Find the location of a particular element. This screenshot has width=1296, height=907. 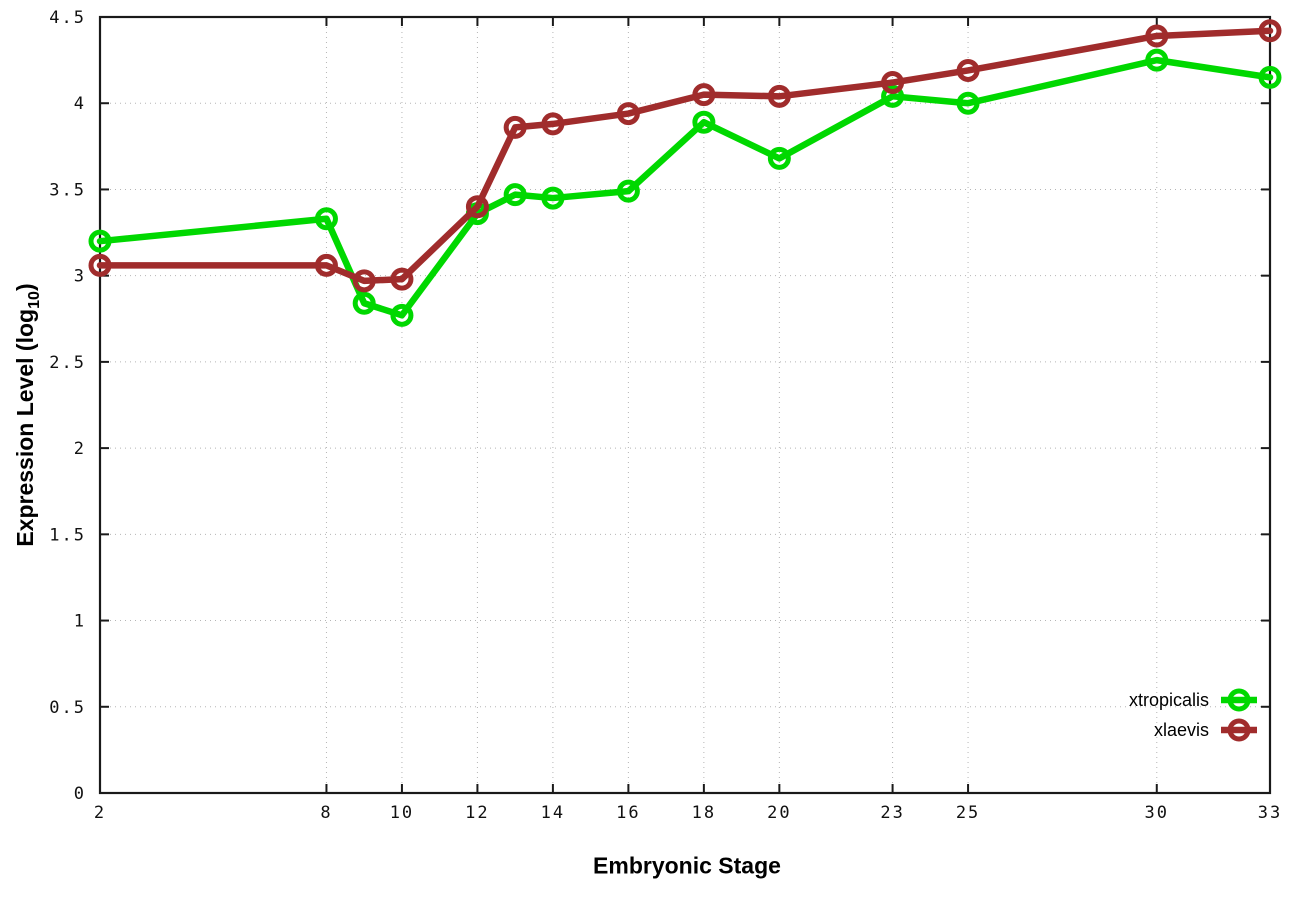

legend-row-xlaevis: xlaevis is located at coordinates (1207, 730).